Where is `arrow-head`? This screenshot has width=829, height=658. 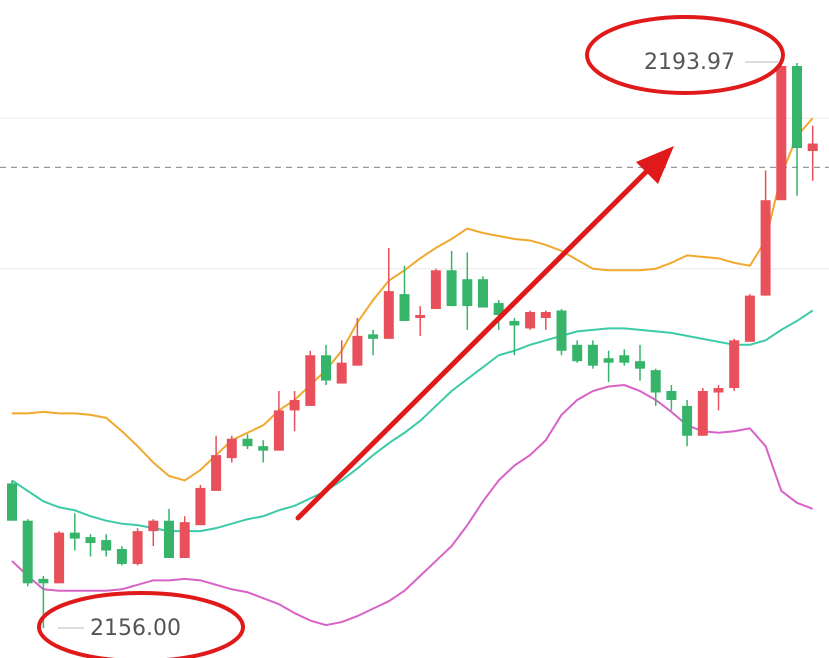
arrow-head is located at coordinates (655, 165).